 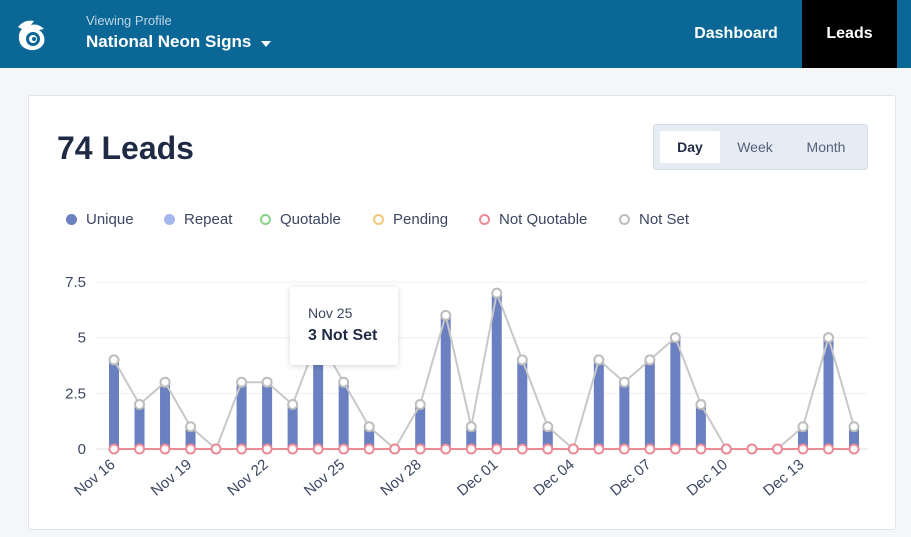 I want to click on y-tick-label: 7.5, so click(x=75, y=282).